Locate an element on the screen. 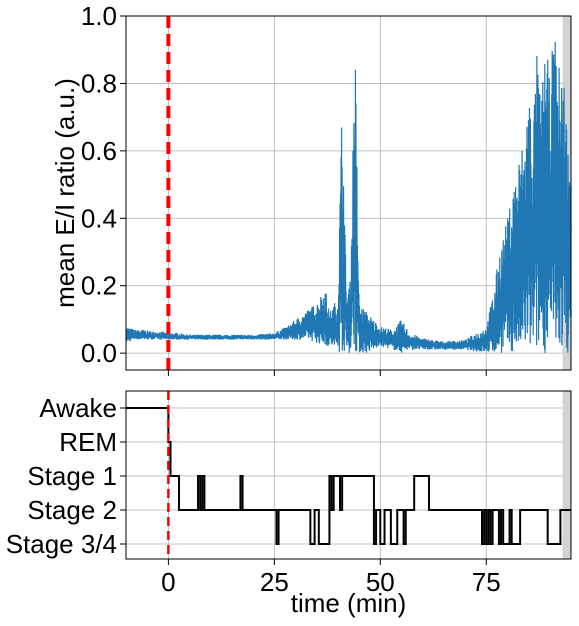  bottom-x-tick-label: 75 is located at coordinates (486, 582).